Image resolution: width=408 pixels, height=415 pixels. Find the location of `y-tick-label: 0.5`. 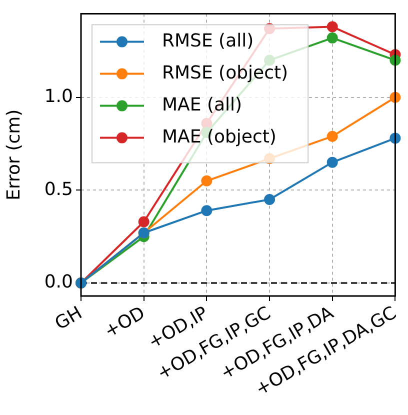

y-tick-label: 0.5 is located at coordinates (58, 189).